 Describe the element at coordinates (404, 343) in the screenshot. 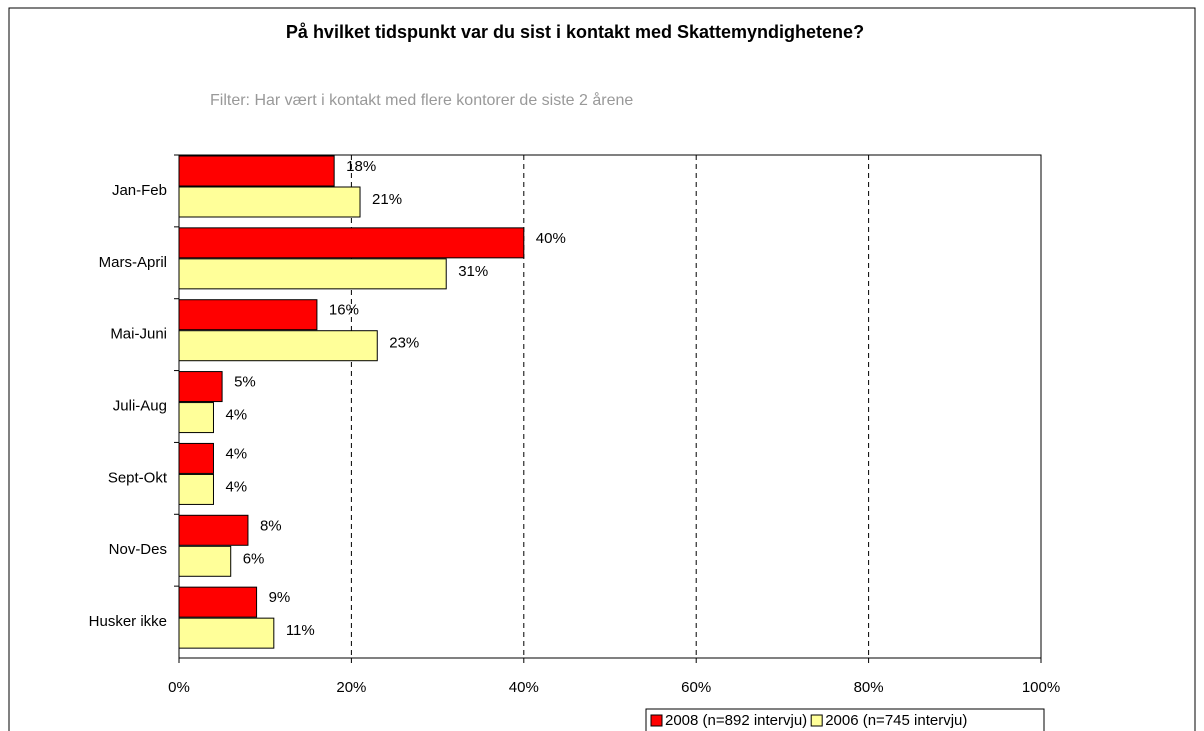

I see `data-label: 23%` at that location.